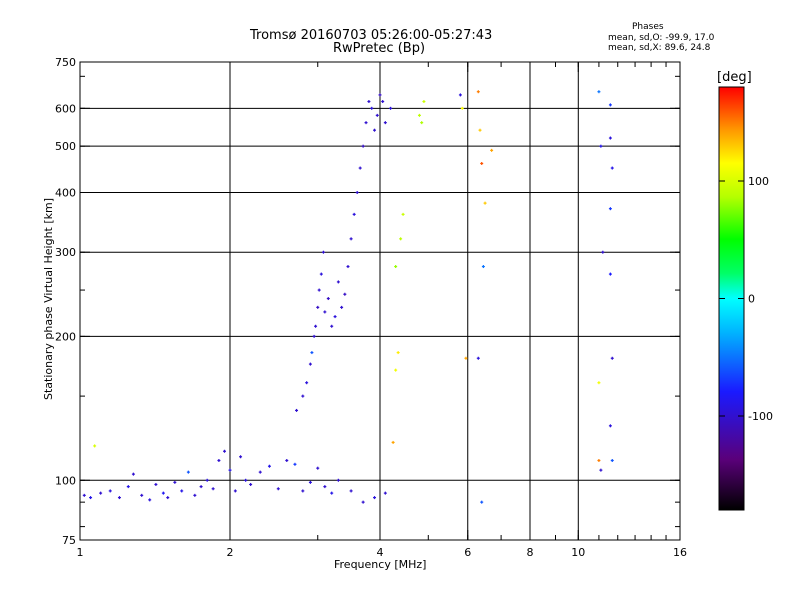 This screenshot has width=800, height=600. I want to click on x-tick-labels: 1 2 4 6 8 10 16, so click(382, 552).